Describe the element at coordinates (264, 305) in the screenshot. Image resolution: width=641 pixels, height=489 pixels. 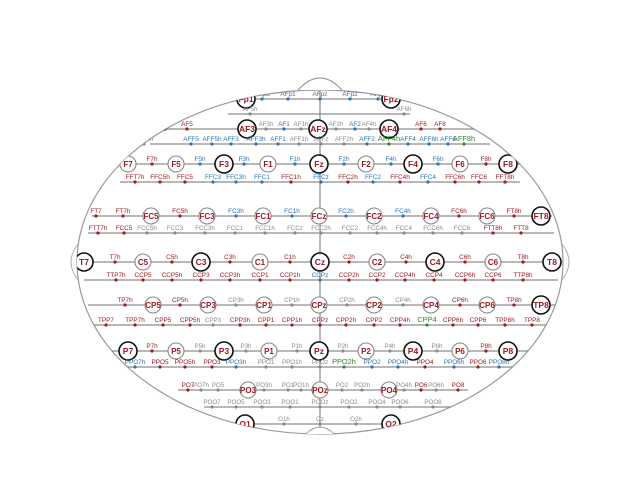
I see `electrode-cp1: CP1` at that location.